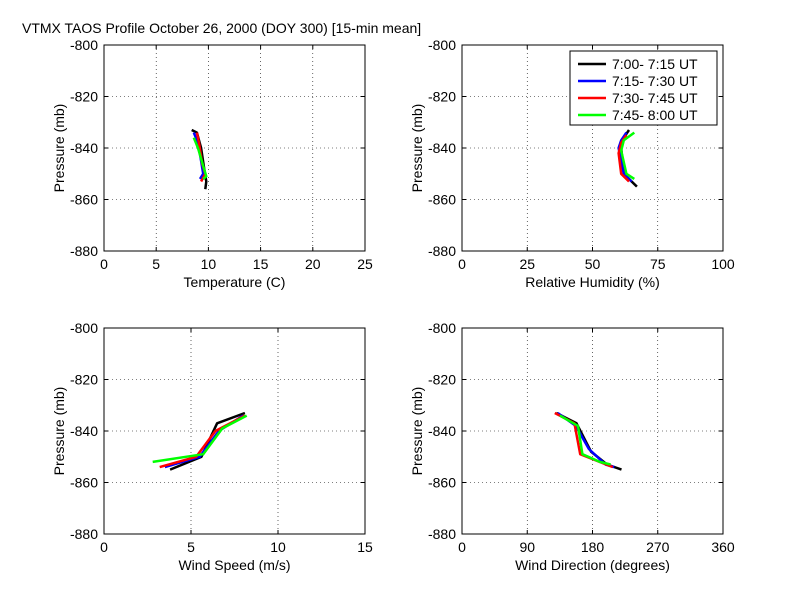  What do you see at coordinates (234, 565) in the screenshot?
I see `x-axis-label: Wind Speed (m/s)` at bounding box center [234, 565].